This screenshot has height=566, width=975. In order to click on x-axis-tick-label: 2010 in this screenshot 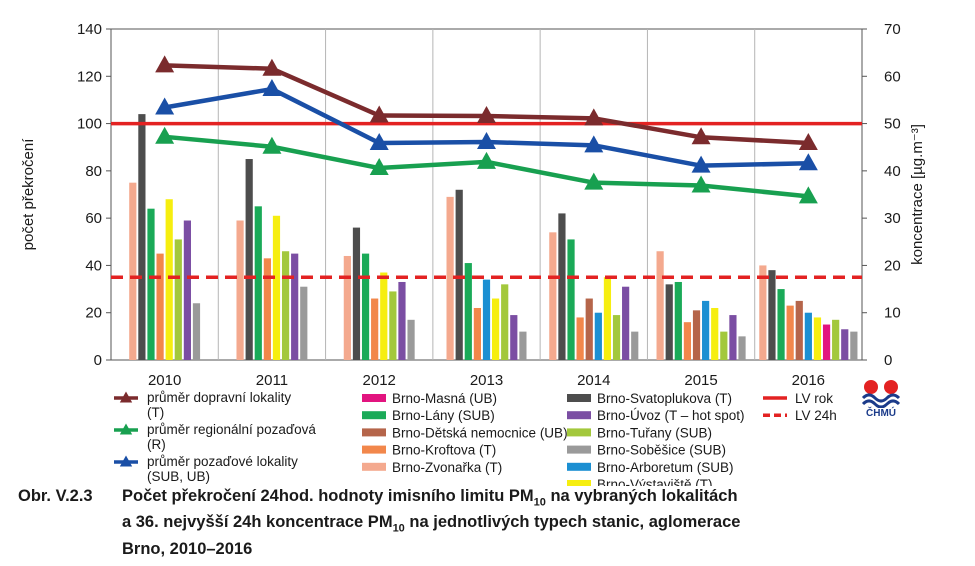, I will do `click(164, 380)`.